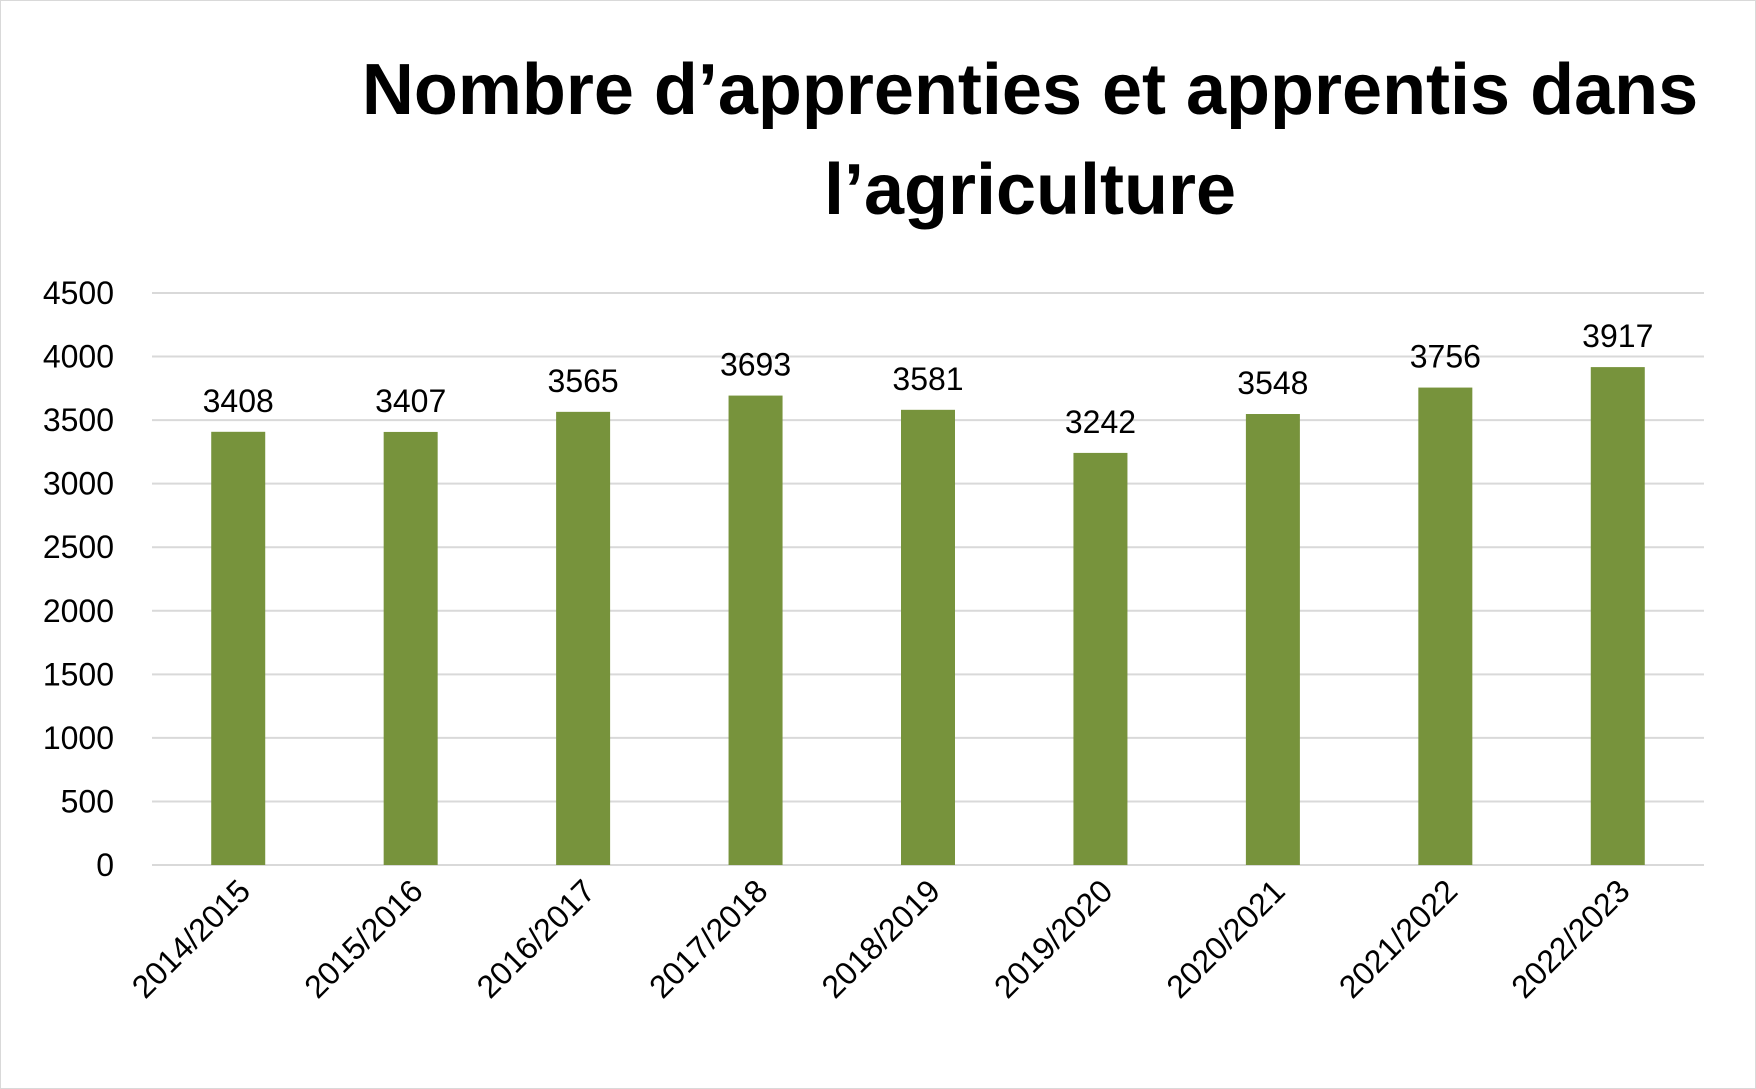  What do you see at coordinates (78, 420) in the screenshot?
I see `y-tick-label: 3500` at bounding box center [78, 420].